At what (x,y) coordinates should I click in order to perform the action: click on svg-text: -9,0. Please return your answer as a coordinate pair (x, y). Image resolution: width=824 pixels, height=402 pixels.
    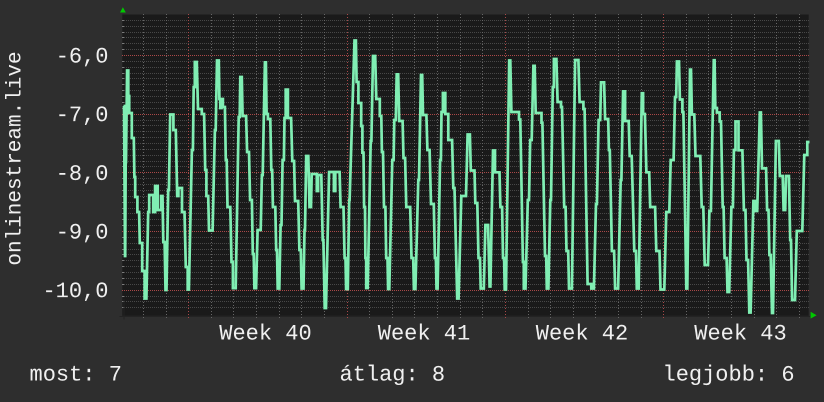
    Looking at the image, I should click on (82, 232).